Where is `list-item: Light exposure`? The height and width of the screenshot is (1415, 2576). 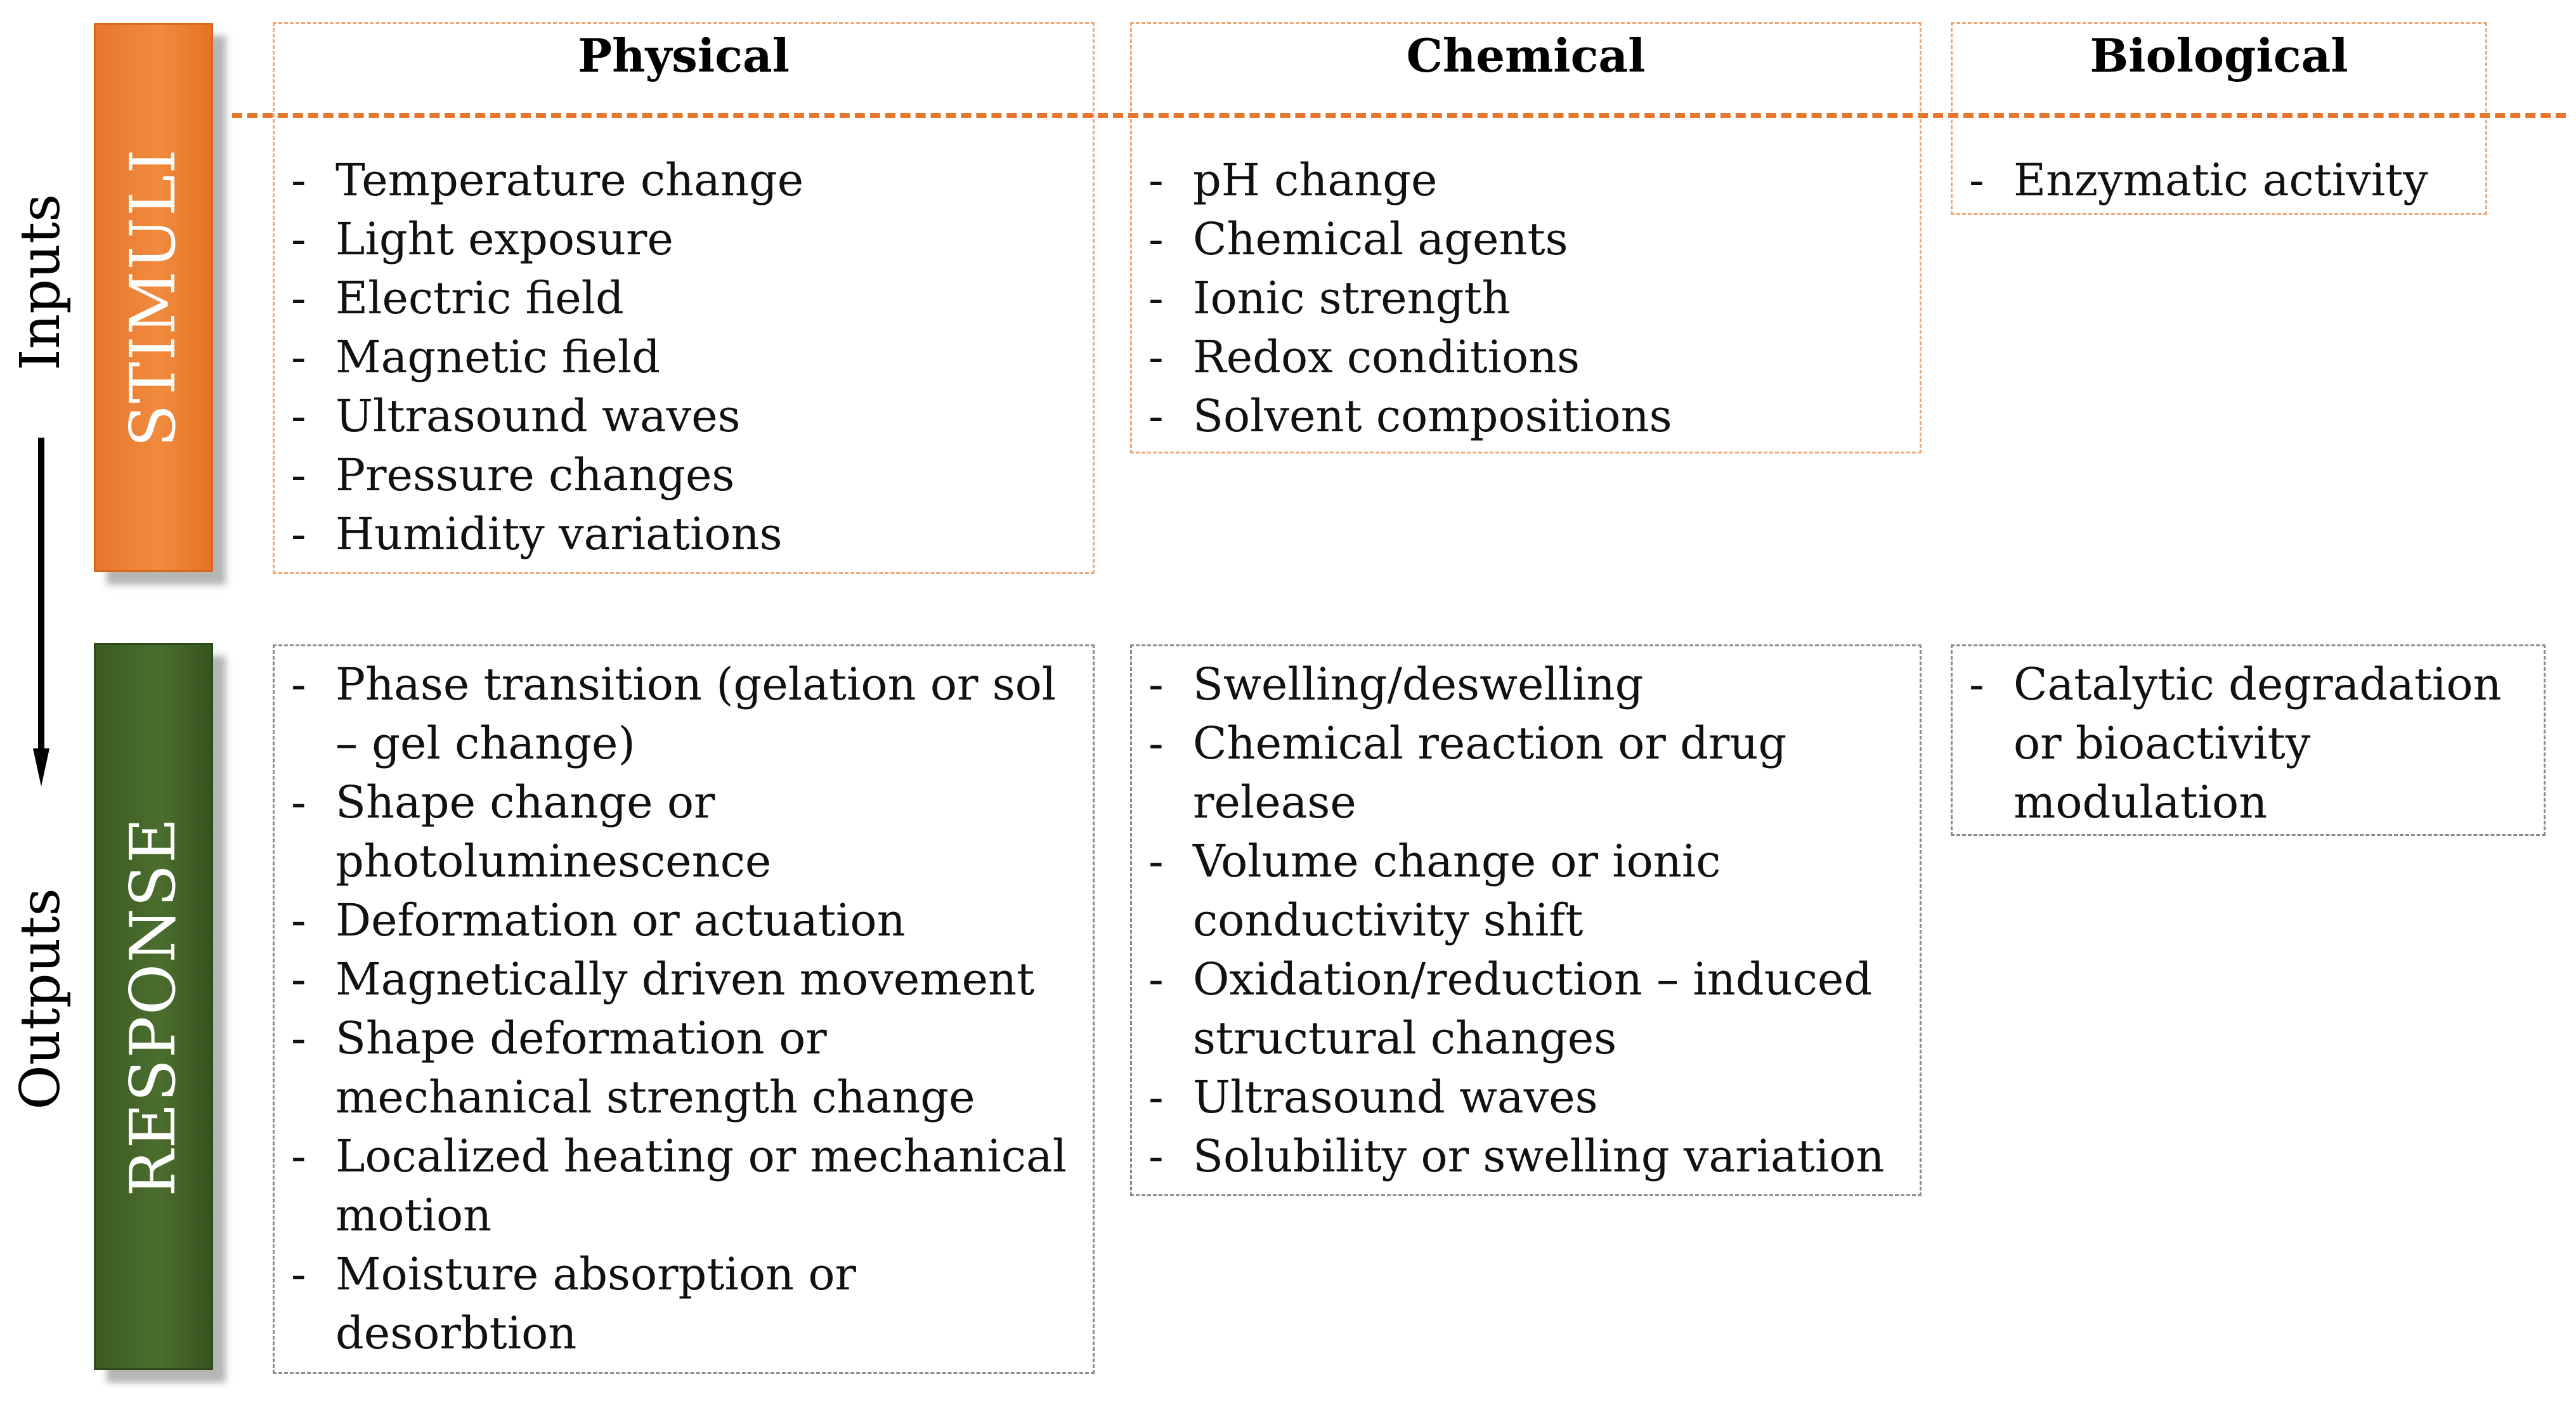
list-item: Light exposure is located at coordinates (684, 239).